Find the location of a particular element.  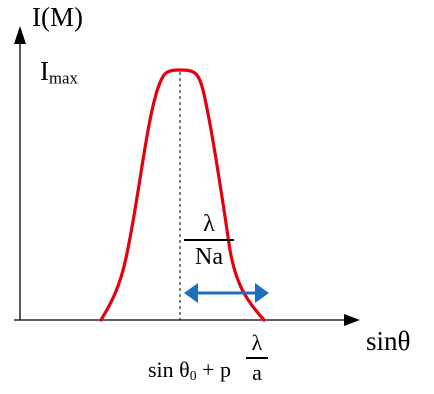

peak-width-fraction: λ Na is located at coordinates (209, 240).